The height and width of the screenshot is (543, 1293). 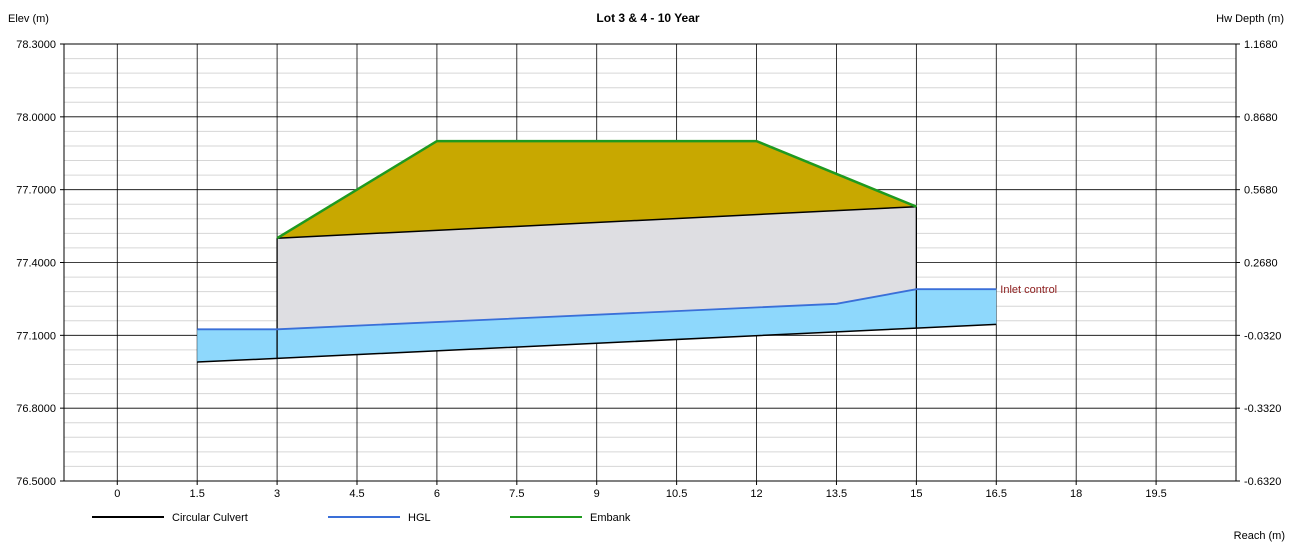 What do you see at coordinates (597, 494) in the screenshot?
I see `x-tick-label: 9` at bounding box center [597, 494].